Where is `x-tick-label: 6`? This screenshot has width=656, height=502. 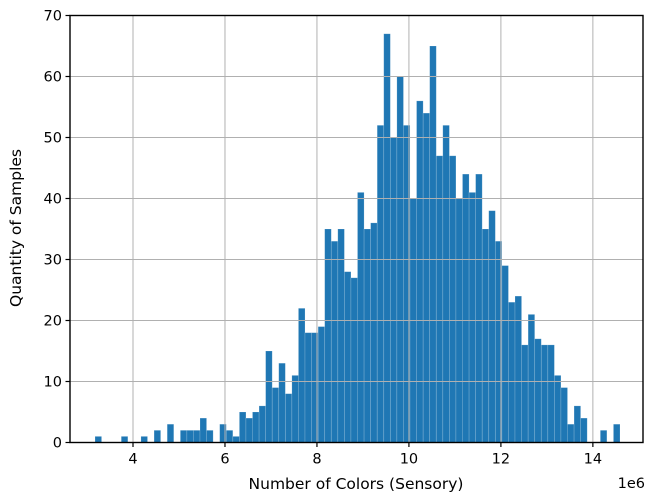 x-tick-label: 6 is located at coordinates (224, 460).